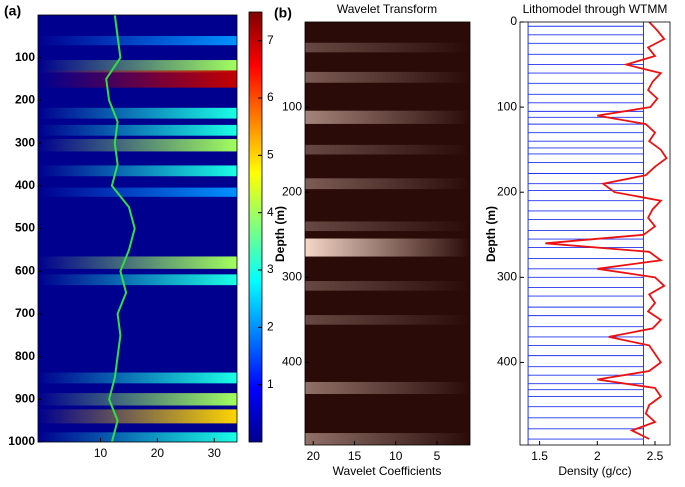  I want to click on x-tick-label: 30, so click(215, 453).